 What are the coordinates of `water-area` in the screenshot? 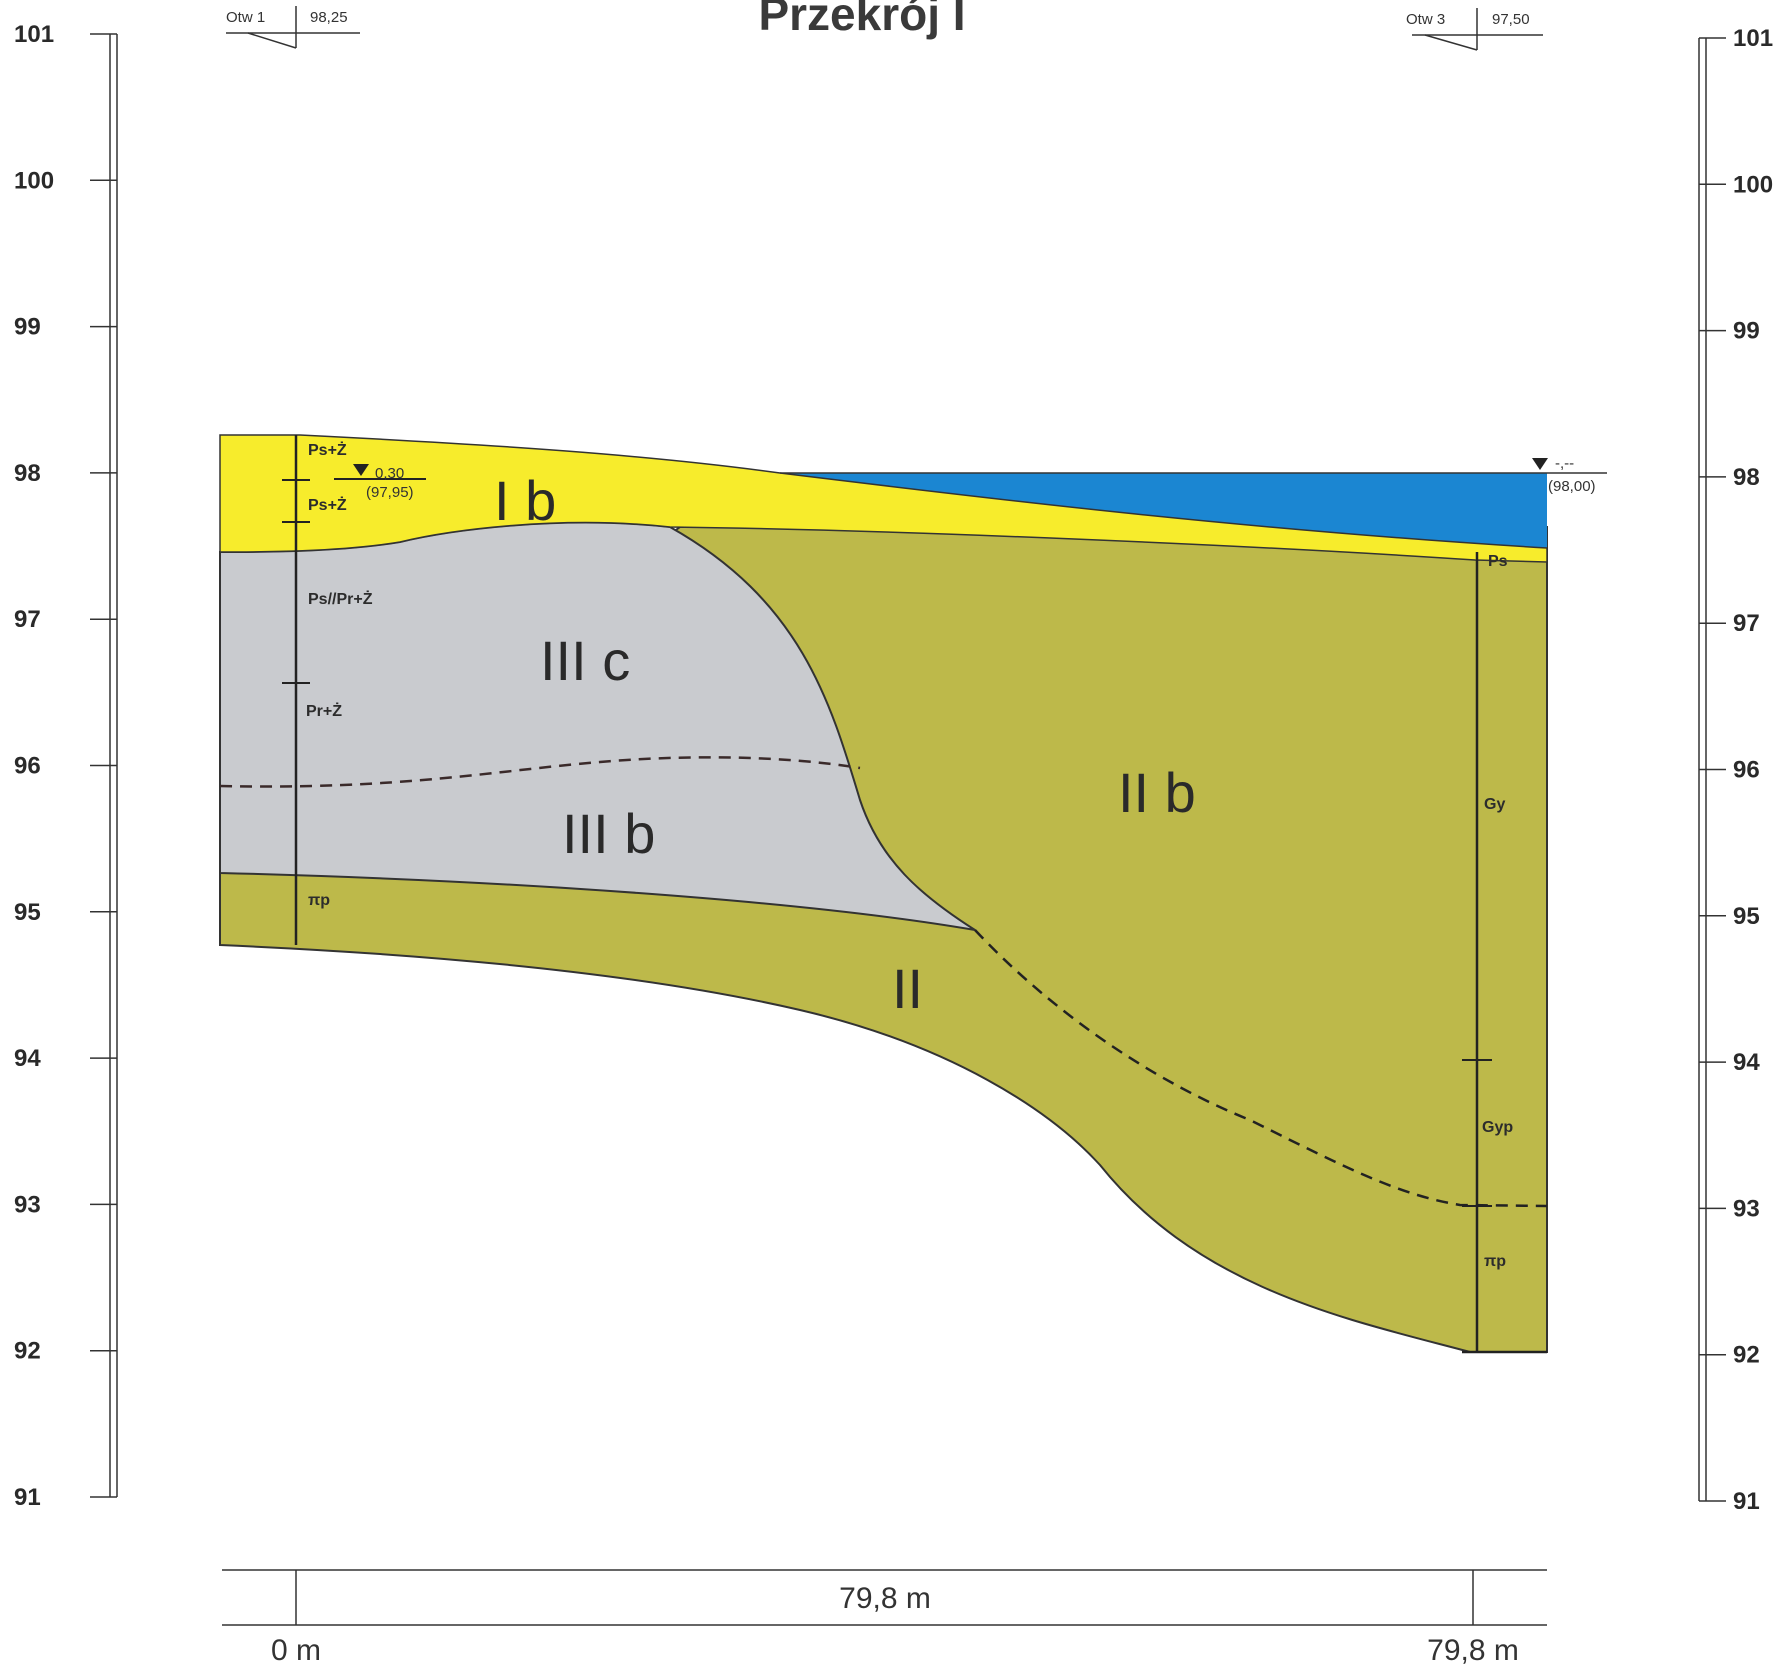 It's located at (1163, 510).